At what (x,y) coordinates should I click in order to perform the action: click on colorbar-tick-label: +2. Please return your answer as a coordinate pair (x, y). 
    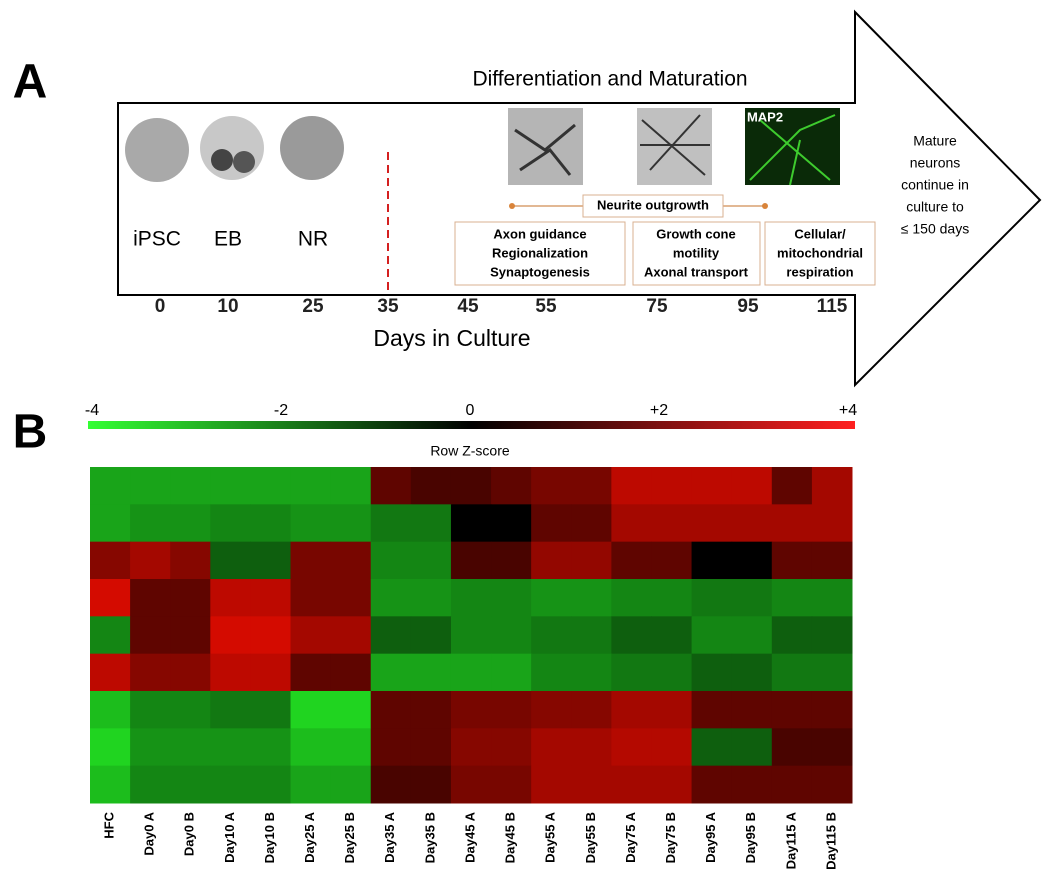
    Looking at the image, I should click on (659, 410).